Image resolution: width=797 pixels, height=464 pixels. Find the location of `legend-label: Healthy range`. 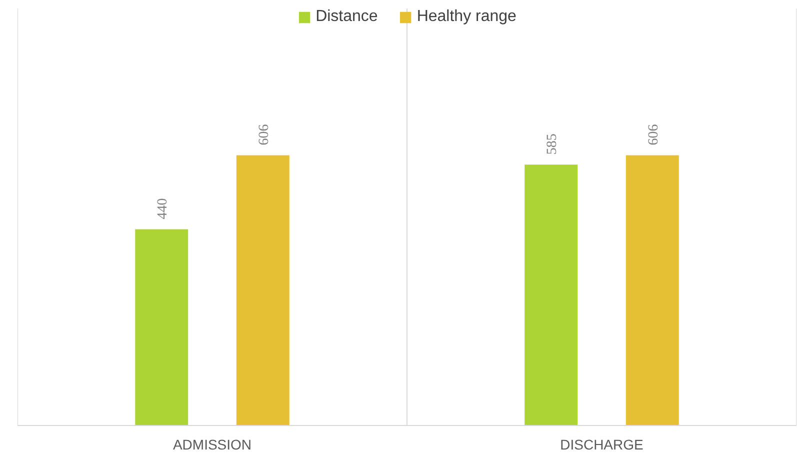

legend-label: Healthy range is located at coordinates (466, 17).